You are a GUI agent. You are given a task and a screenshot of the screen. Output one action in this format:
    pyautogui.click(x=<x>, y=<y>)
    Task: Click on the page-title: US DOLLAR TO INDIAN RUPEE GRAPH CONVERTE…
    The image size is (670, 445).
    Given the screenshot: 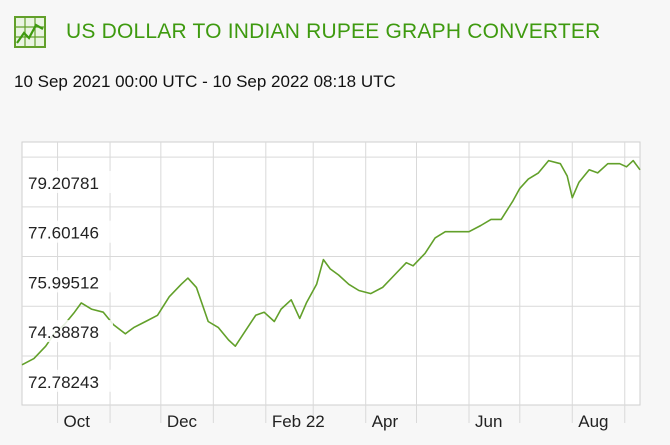 What is the action you would take?
    pyautogui.click(x=333, y=31)
    